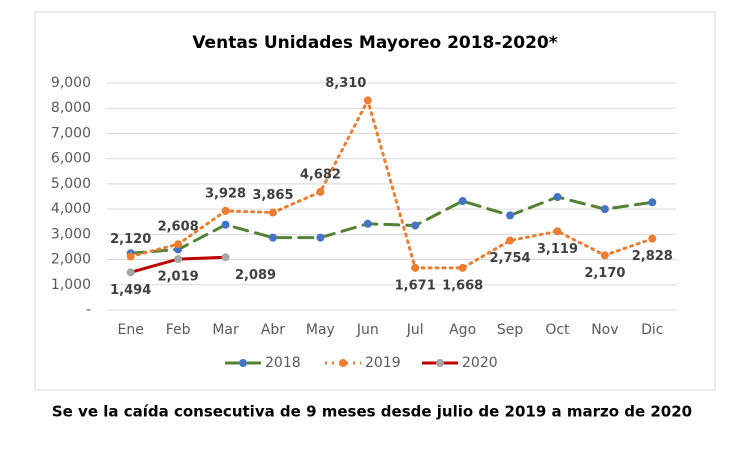  Describe the element at coordinates (557, 249) in the screenshot. I see `value-label: 3,119` at that location.